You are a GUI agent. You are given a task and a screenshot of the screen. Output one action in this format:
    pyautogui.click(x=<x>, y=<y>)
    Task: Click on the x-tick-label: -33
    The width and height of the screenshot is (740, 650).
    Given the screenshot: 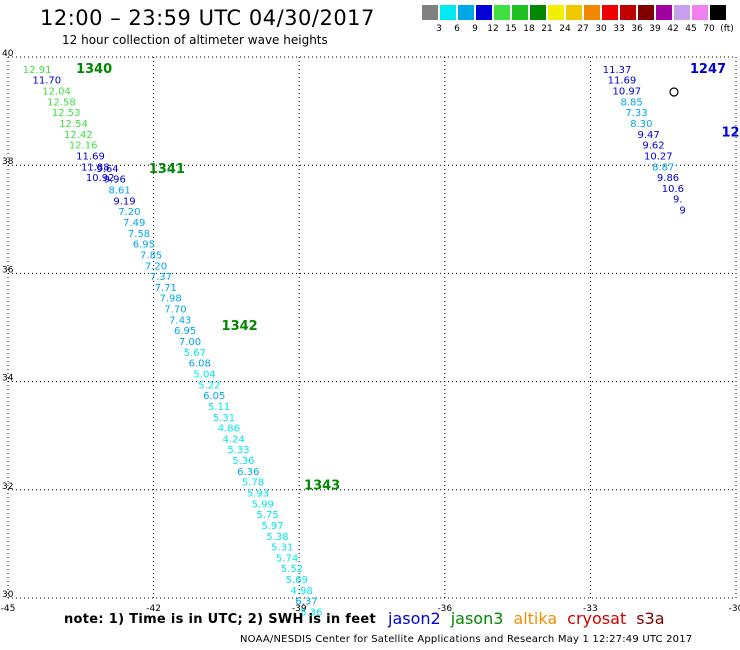 What is the action you would take?
    pyautogui.click(x=590, y=609)
    